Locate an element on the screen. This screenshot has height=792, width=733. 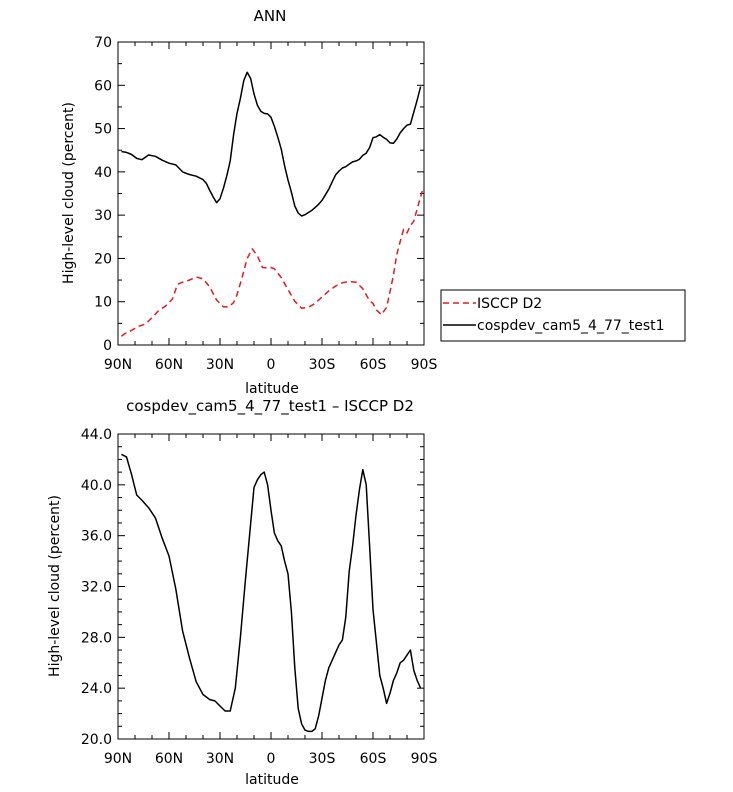
y-tick-label: 40 is located at coordinates (103, 173).